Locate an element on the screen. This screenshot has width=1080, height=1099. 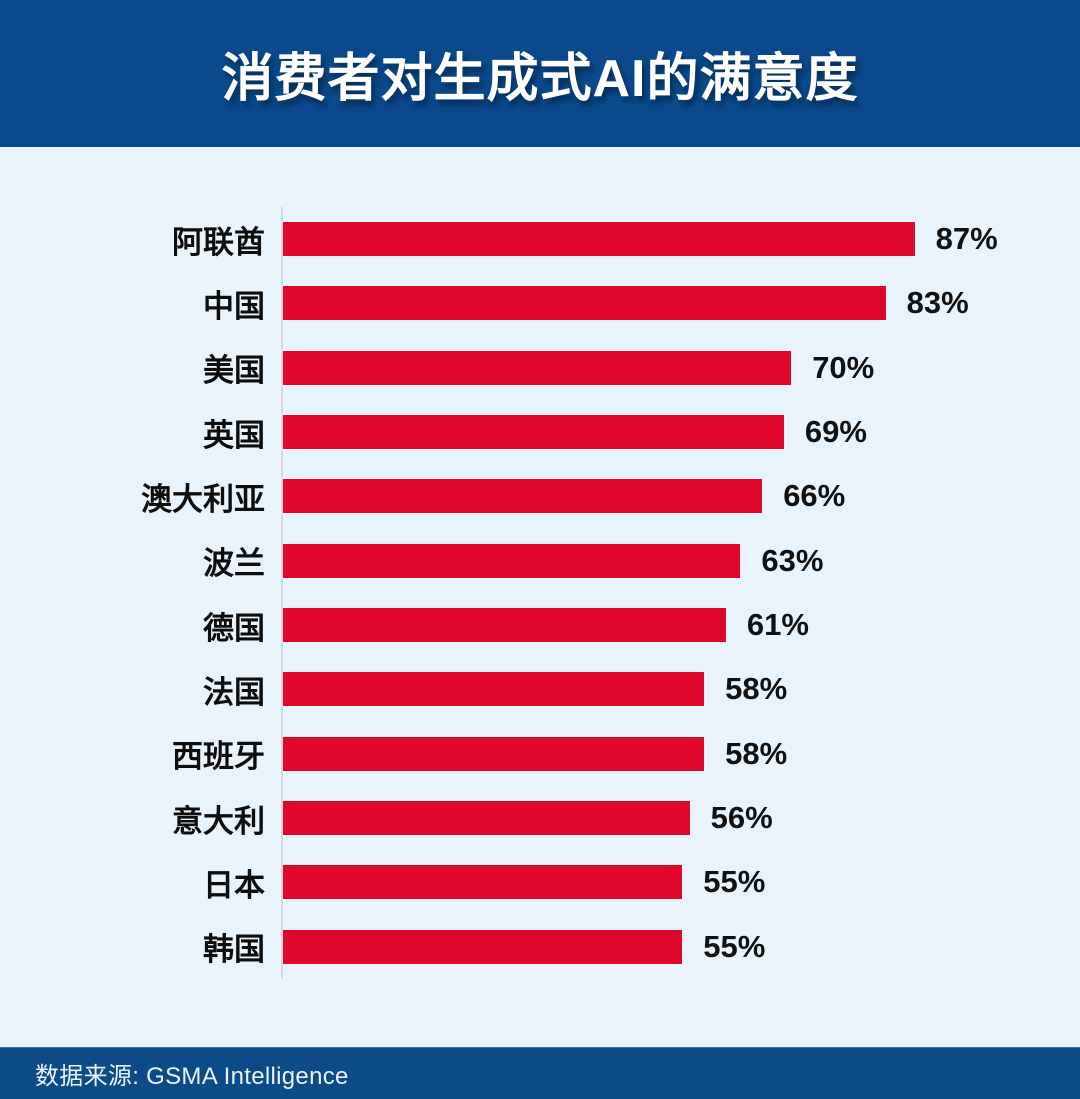
bar-track: 61% is located at coordinates (680, 625).